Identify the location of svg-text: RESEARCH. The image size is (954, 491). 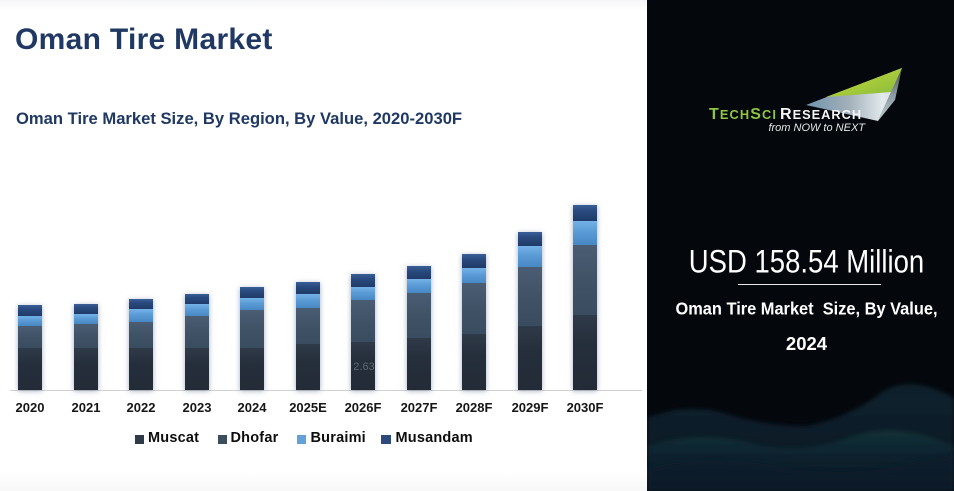
(821, 114).